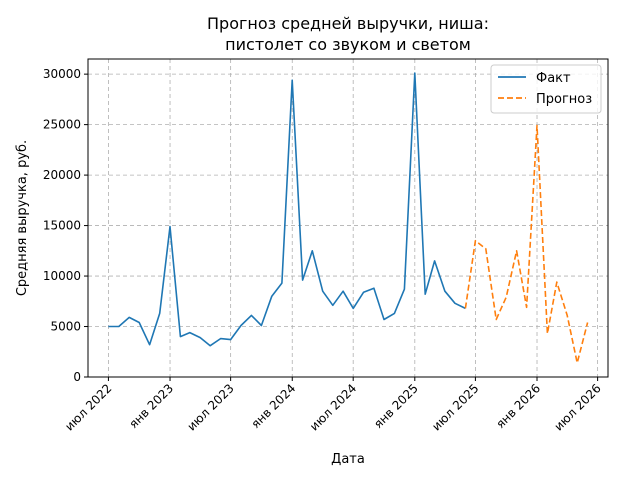  Describe the element at coordinates (348, 44) in the screenshot. I see `chart-title-line-2: пистолет со звуком и светом` at that location.